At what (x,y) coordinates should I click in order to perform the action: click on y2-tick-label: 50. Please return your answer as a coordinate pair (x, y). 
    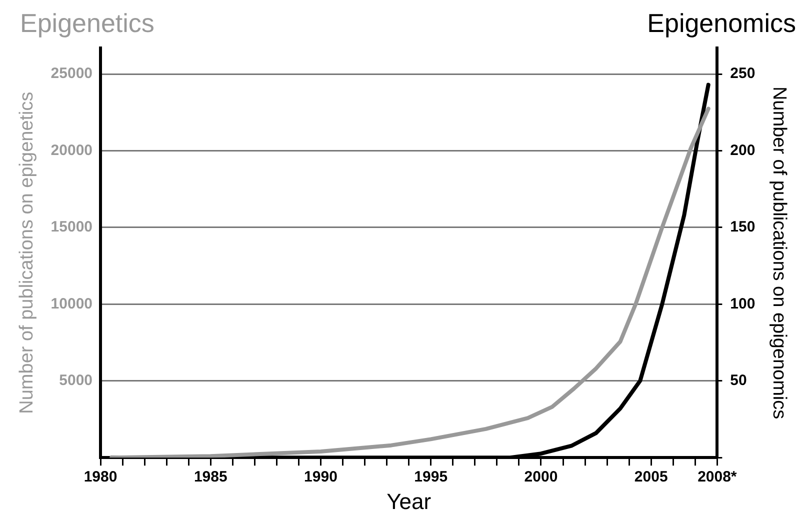
    Looking at the image, I should click on (738, 381).